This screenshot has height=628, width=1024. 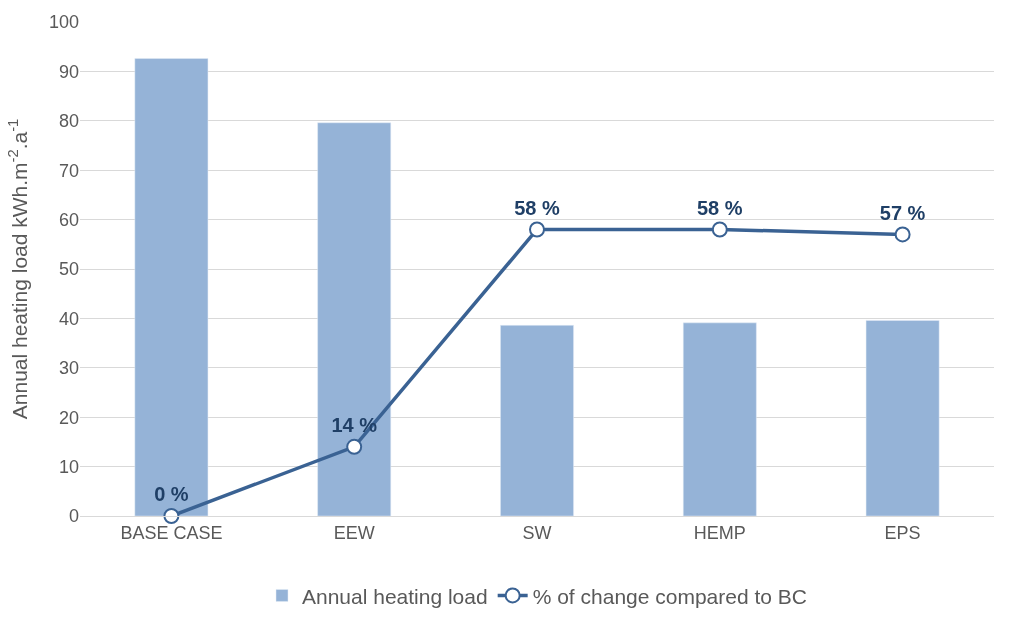 I want to click on legend-label: % of change compared to BC, so click(x=669, y=596).